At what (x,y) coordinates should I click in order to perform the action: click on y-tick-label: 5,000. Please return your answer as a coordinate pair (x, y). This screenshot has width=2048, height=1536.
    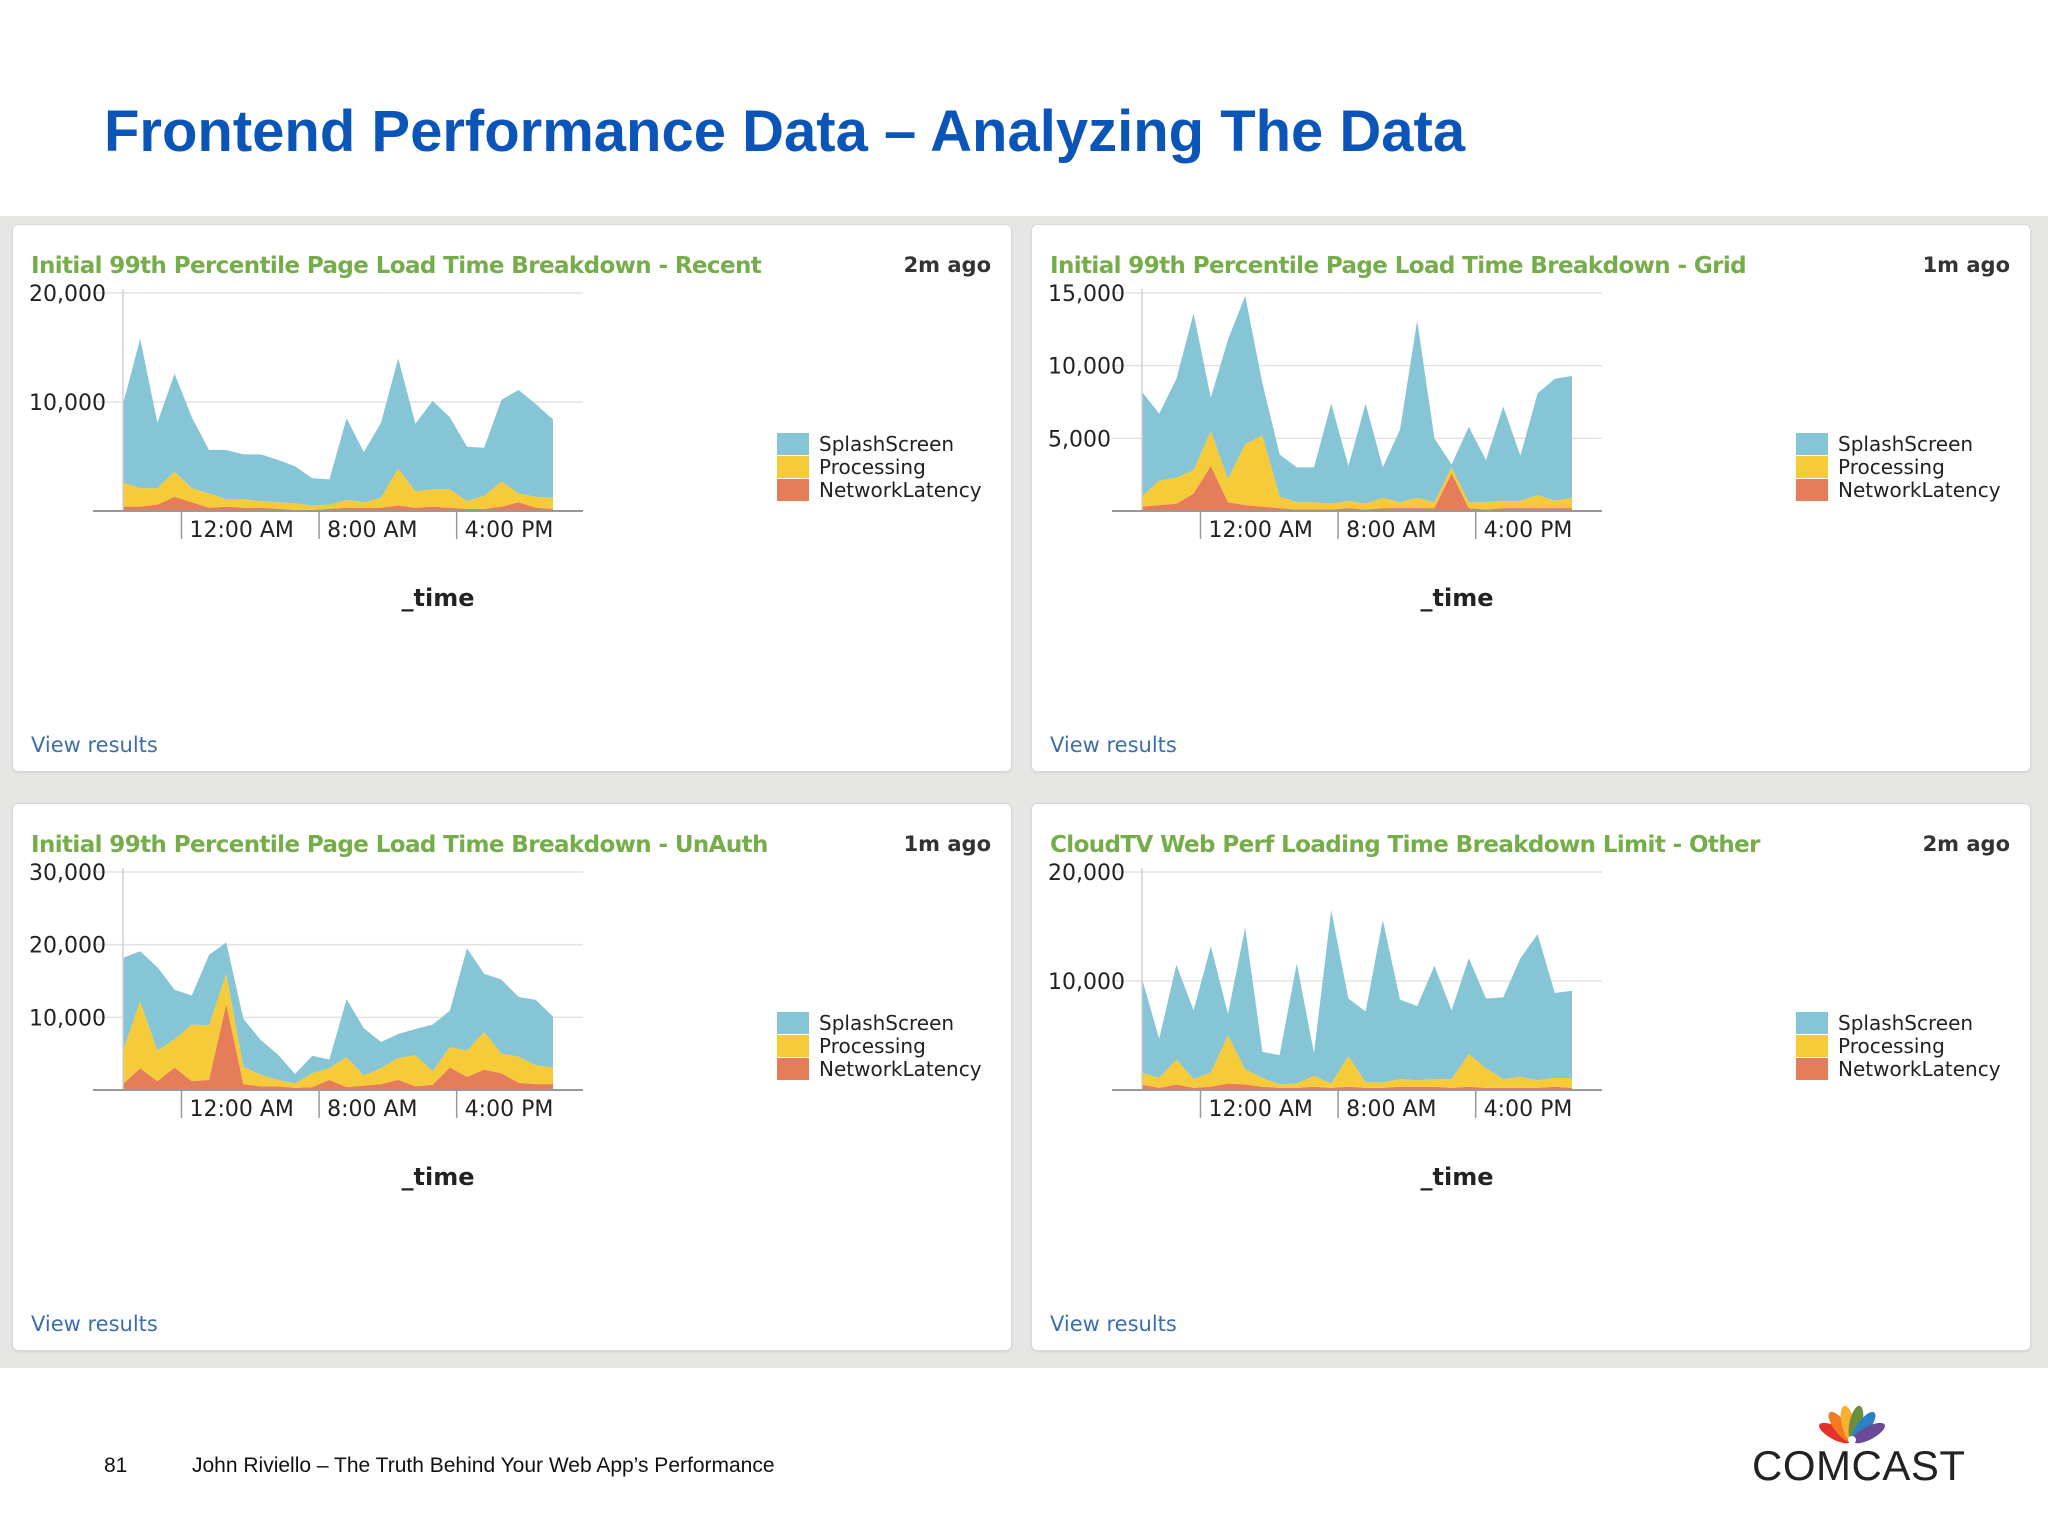
    Looking at the image, I should click on (1079, 439).